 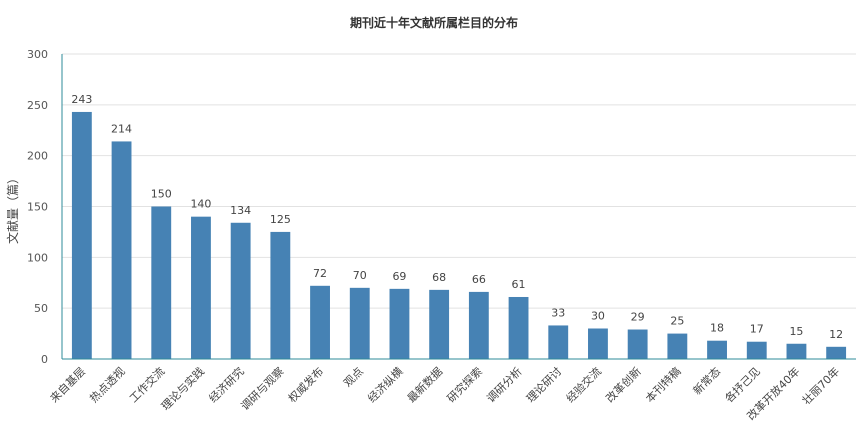 What do you see at coordinates (464, 384) in the screenshot?
I see `x-tick-label: 研究探索` at bounding box center [464, 384].